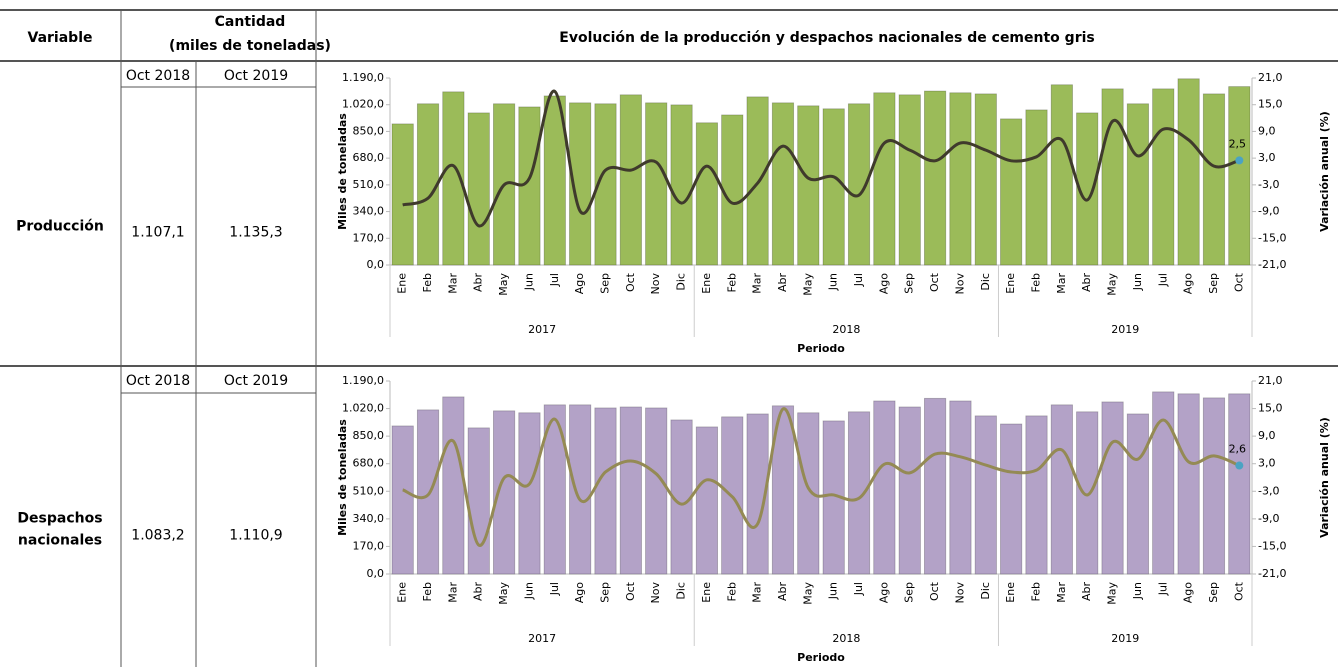 This screenshot has width=1338, height=667. I want to click on y-tick-label: 0,0, so click(376, 573).